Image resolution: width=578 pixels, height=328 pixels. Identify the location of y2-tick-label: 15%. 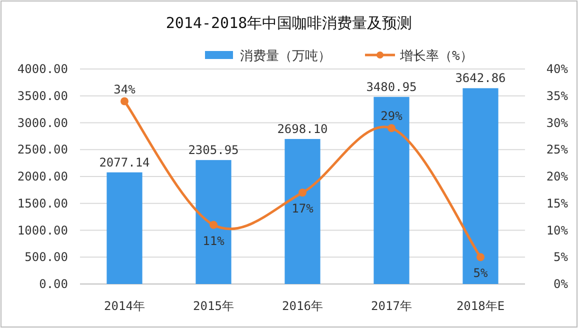
(557, 203).